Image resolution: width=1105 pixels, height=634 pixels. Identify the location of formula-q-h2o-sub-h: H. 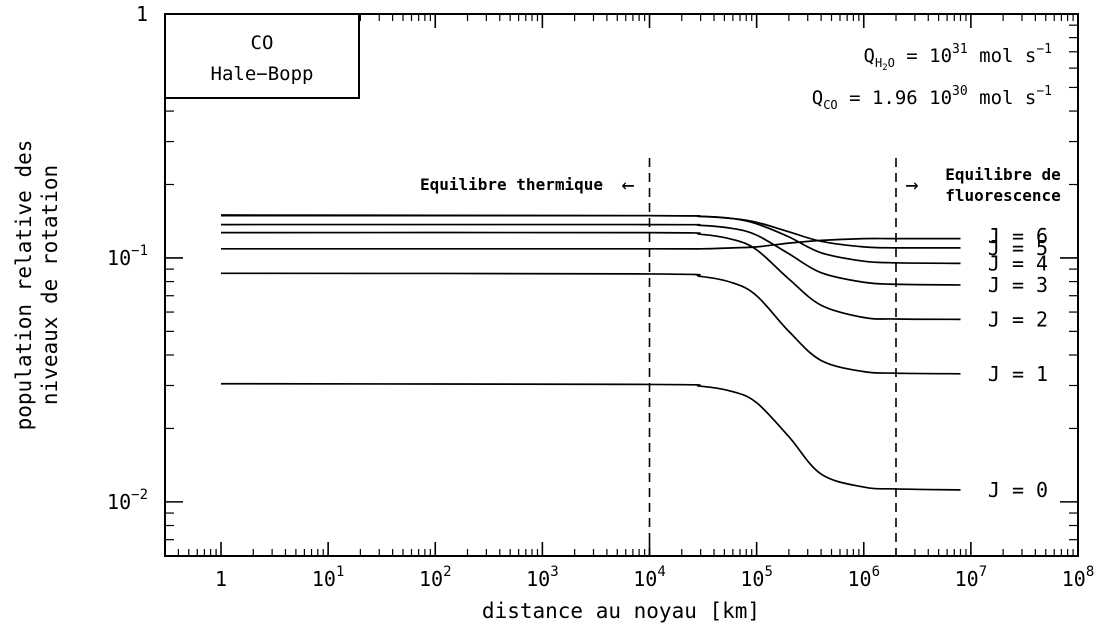
(878, 63).